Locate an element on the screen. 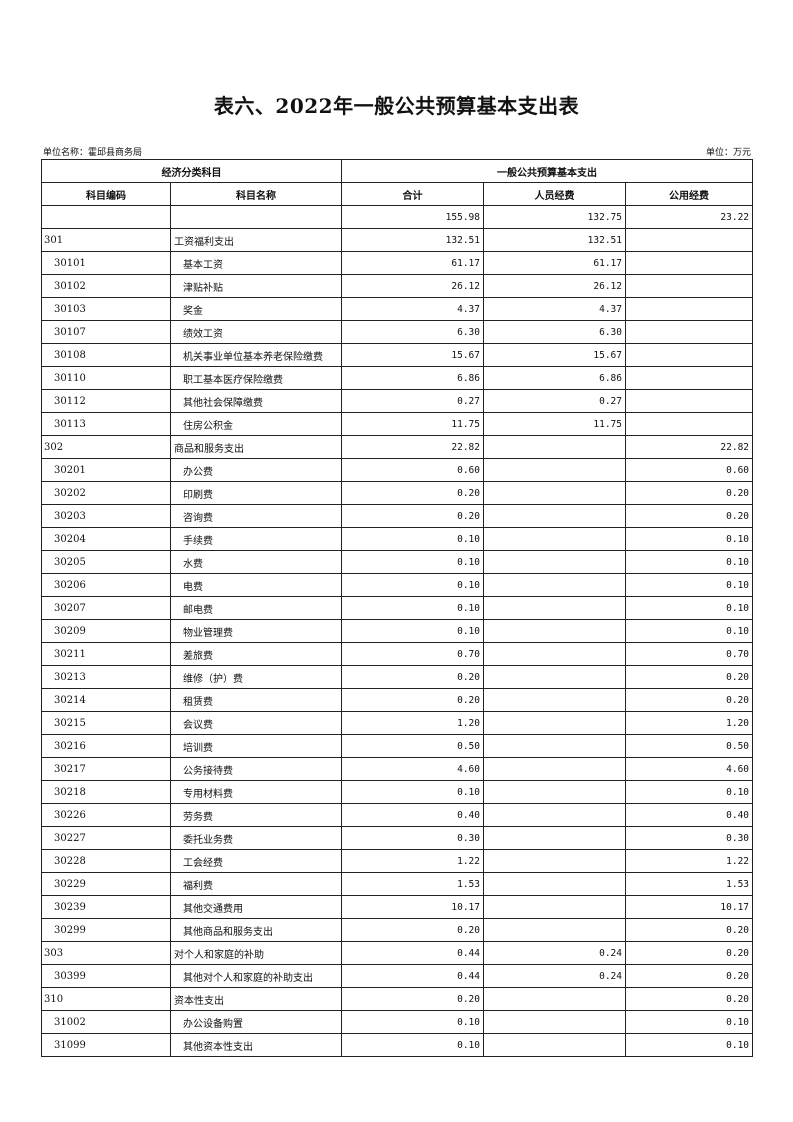 The width and height of the screenshot is (793, 1122). cell-code: 30103 is located at coordinates (106, 309).